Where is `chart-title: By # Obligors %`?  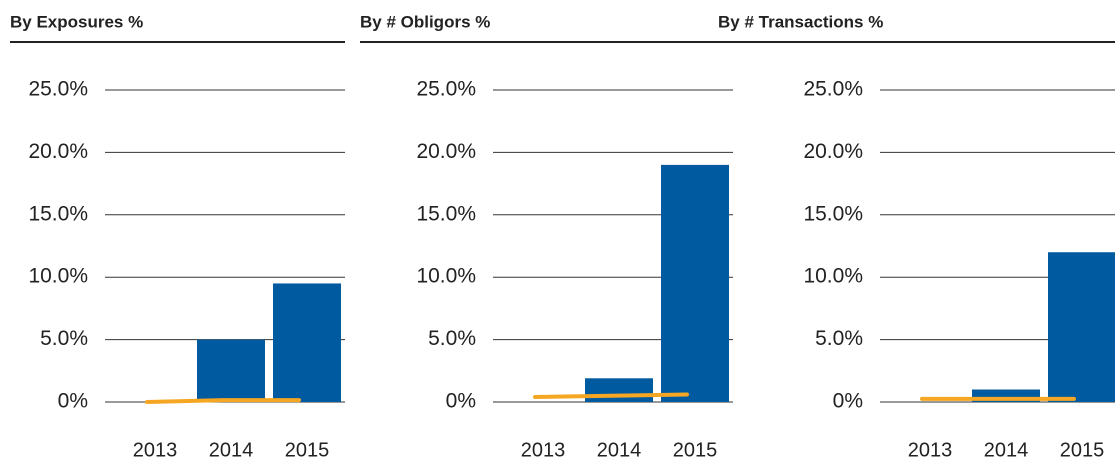 chart-title: By # Obligors % is located at coordinates (425, 21).